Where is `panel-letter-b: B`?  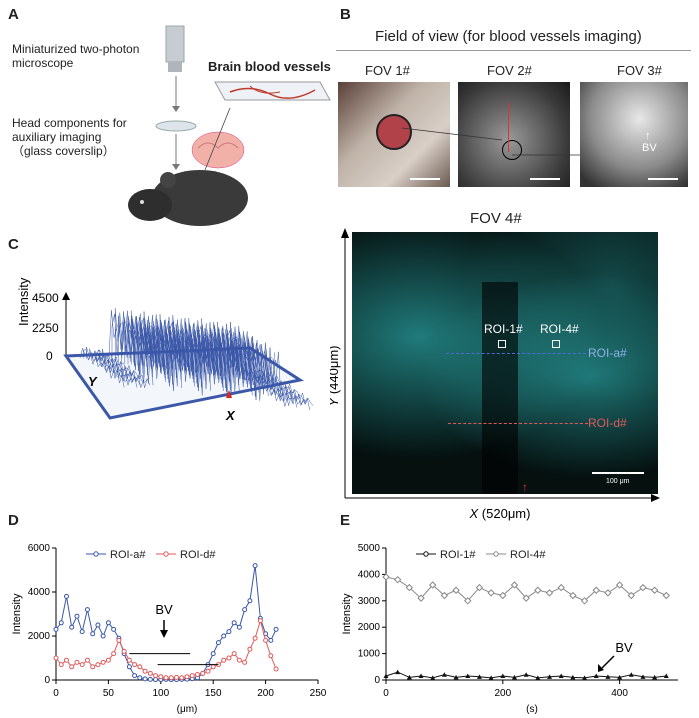 panel-letter-b: B is located at coordinates (345, 14).